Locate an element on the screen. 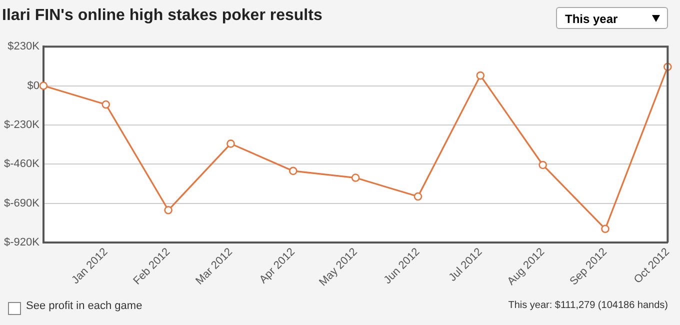 The height and width of the screenshot is (325, 680). text: See profit in each game is located at coordinates (84, 306).